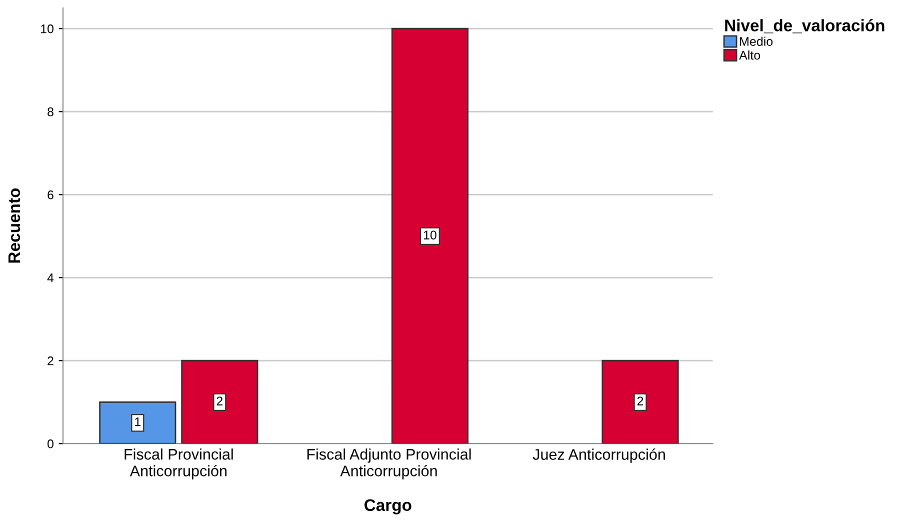  What do you see at coordinates (51, 195) in the screenshot?
I see `y-tick-label: 6` at bounding box center [51, 195].